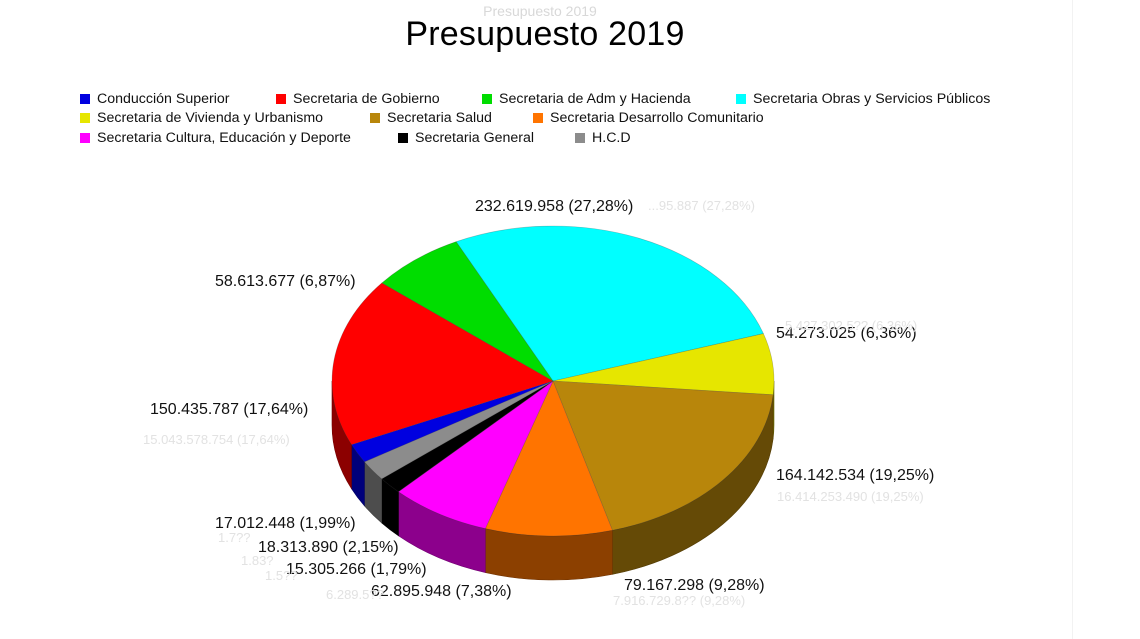 The height and width of the screenshot is (639, 1140). Describe the element at coordinates (1072, 319) in the screenshot. I see `right-divider` at that location.